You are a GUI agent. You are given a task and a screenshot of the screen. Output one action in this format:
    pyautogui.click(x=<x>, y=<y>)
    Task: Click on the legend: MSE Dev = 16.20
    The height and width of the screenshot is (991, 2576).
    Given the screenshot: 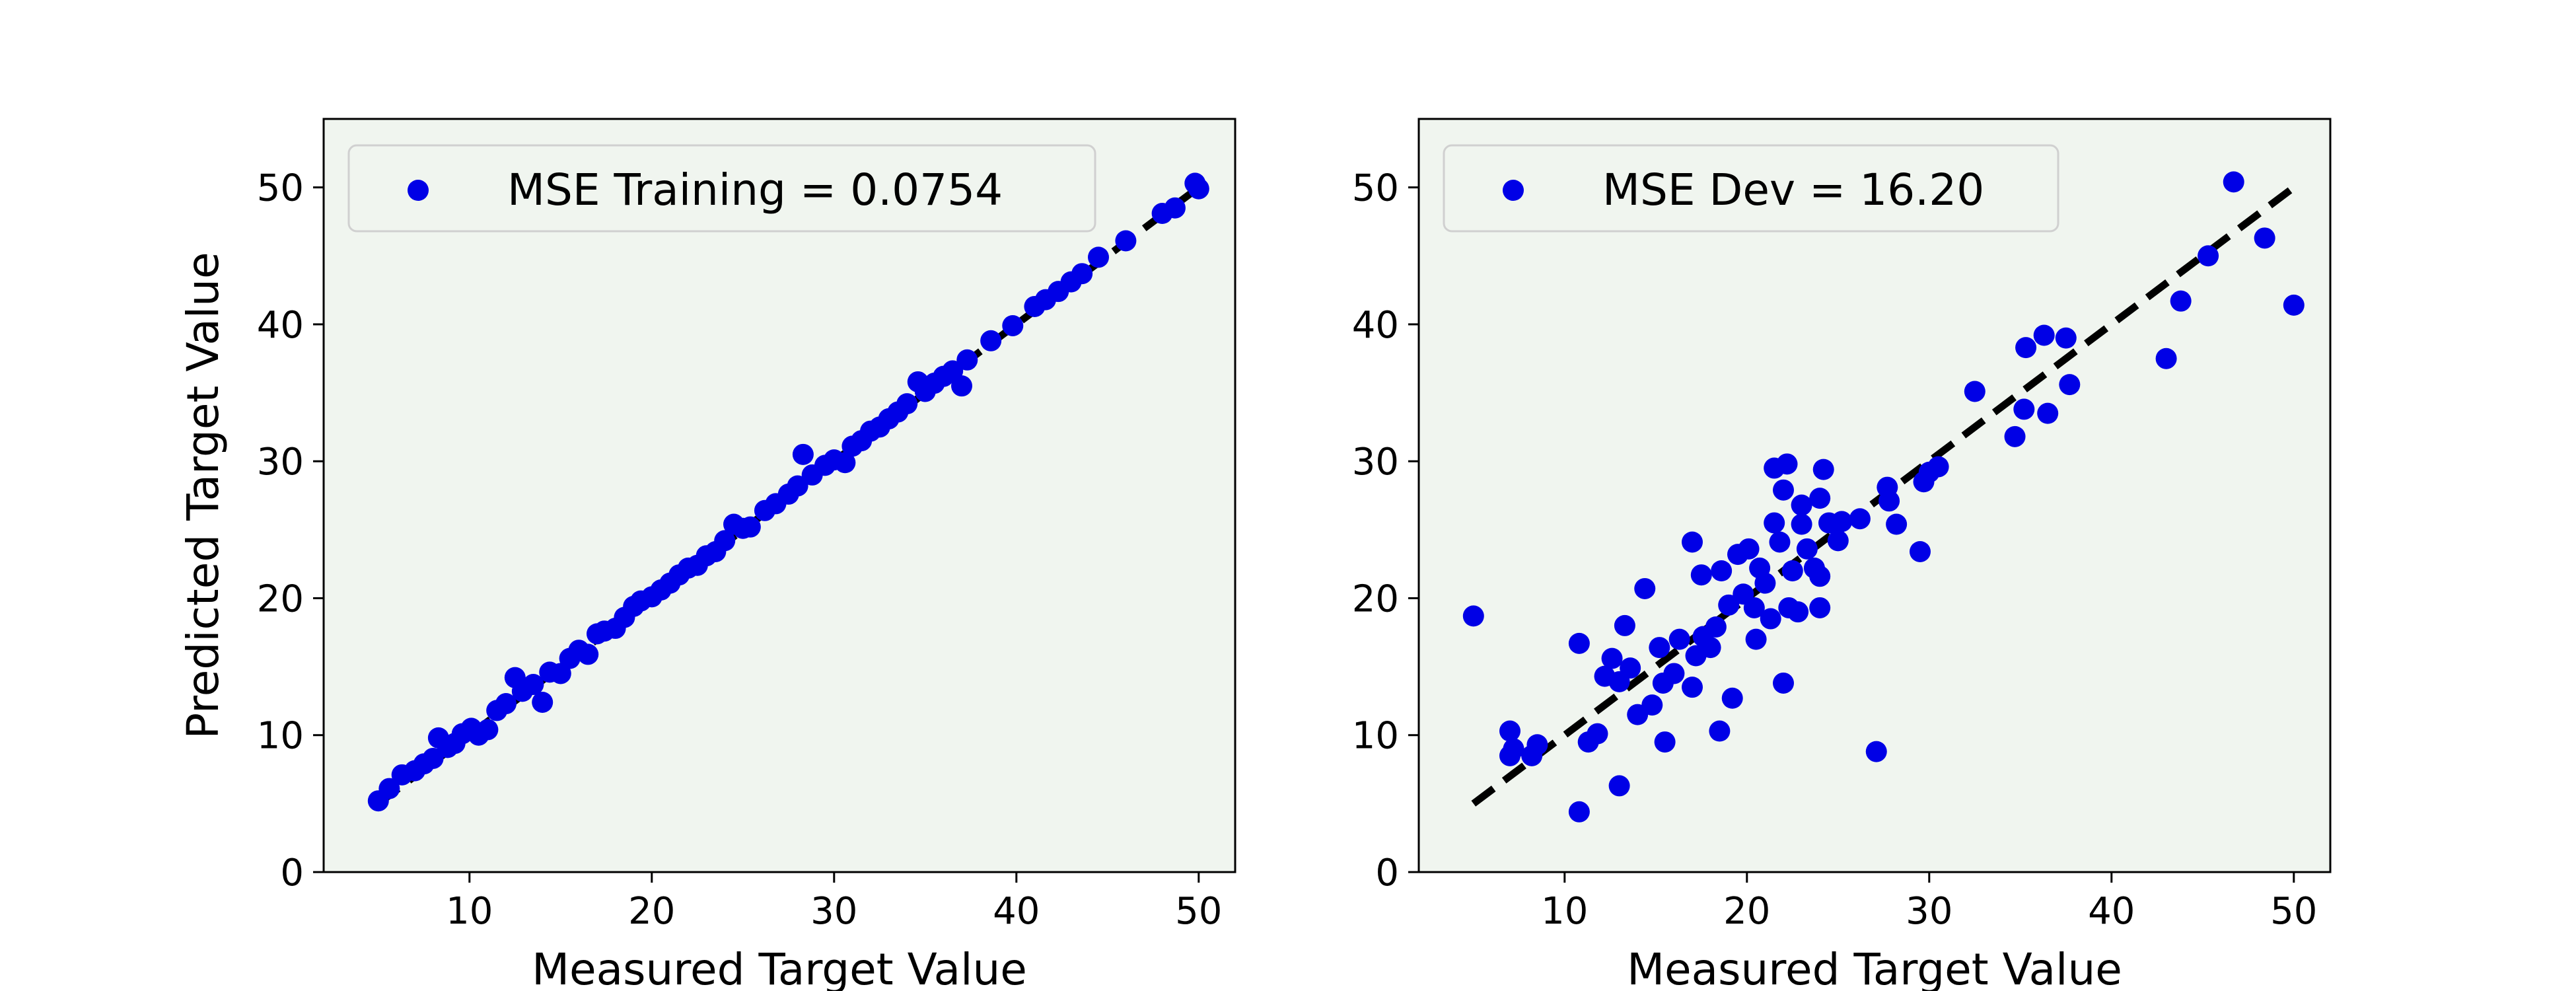 What is the action you would take?
    pyautogui.click(x=1751, y=188)
    